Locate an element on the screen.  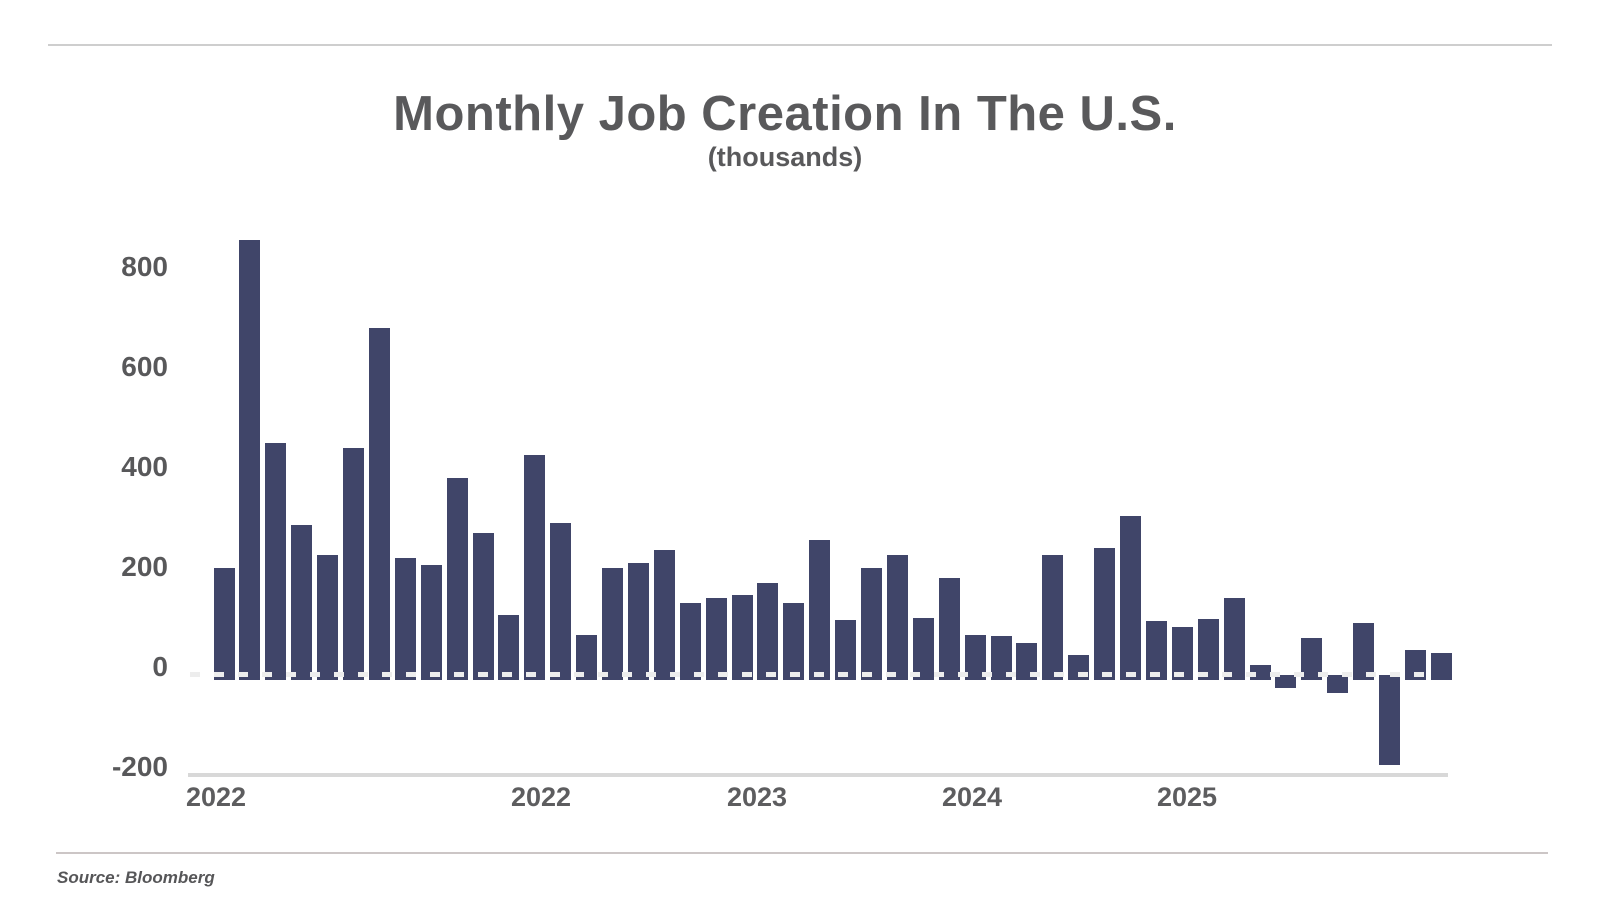
y-axis-tick-label: 0 is located at coordinates (160, 666).